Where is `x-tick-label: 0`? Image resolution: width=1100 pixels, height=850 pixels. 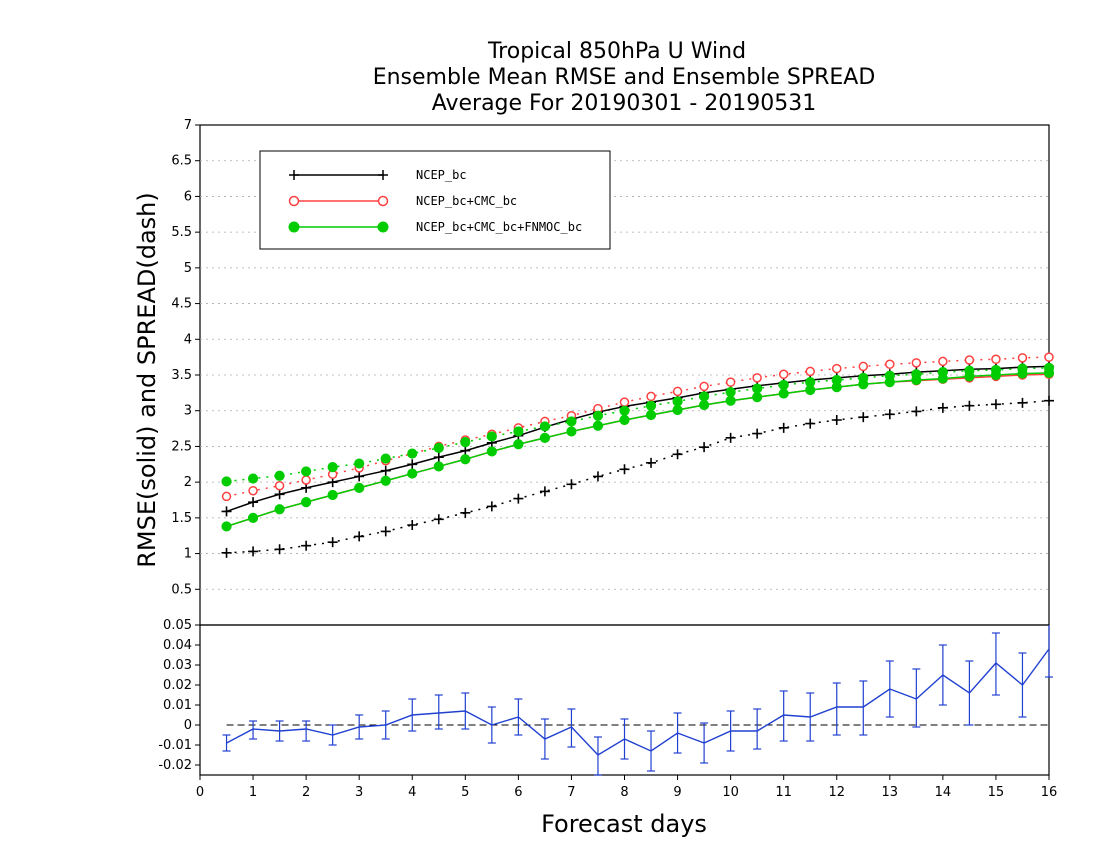 x-tick-label: 0 is located at coordinates (200, 792).